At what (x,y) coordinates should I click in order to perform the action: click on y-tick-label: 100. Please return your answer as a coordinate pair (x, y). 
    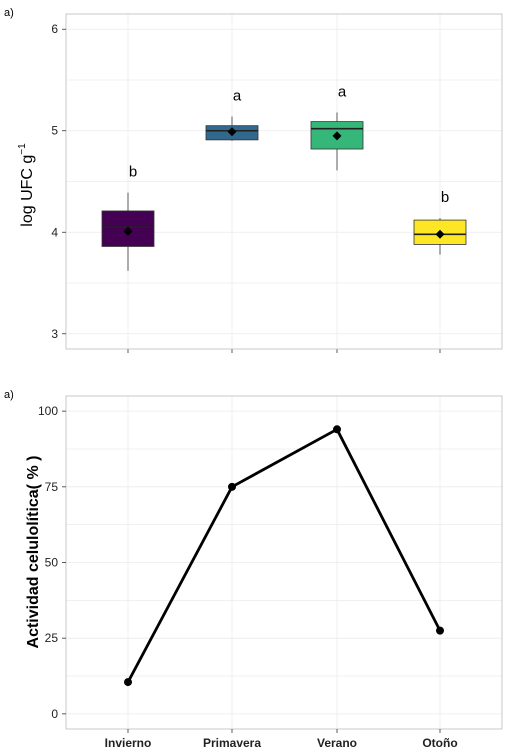
    Looking at the image, I should click on (48, 411).